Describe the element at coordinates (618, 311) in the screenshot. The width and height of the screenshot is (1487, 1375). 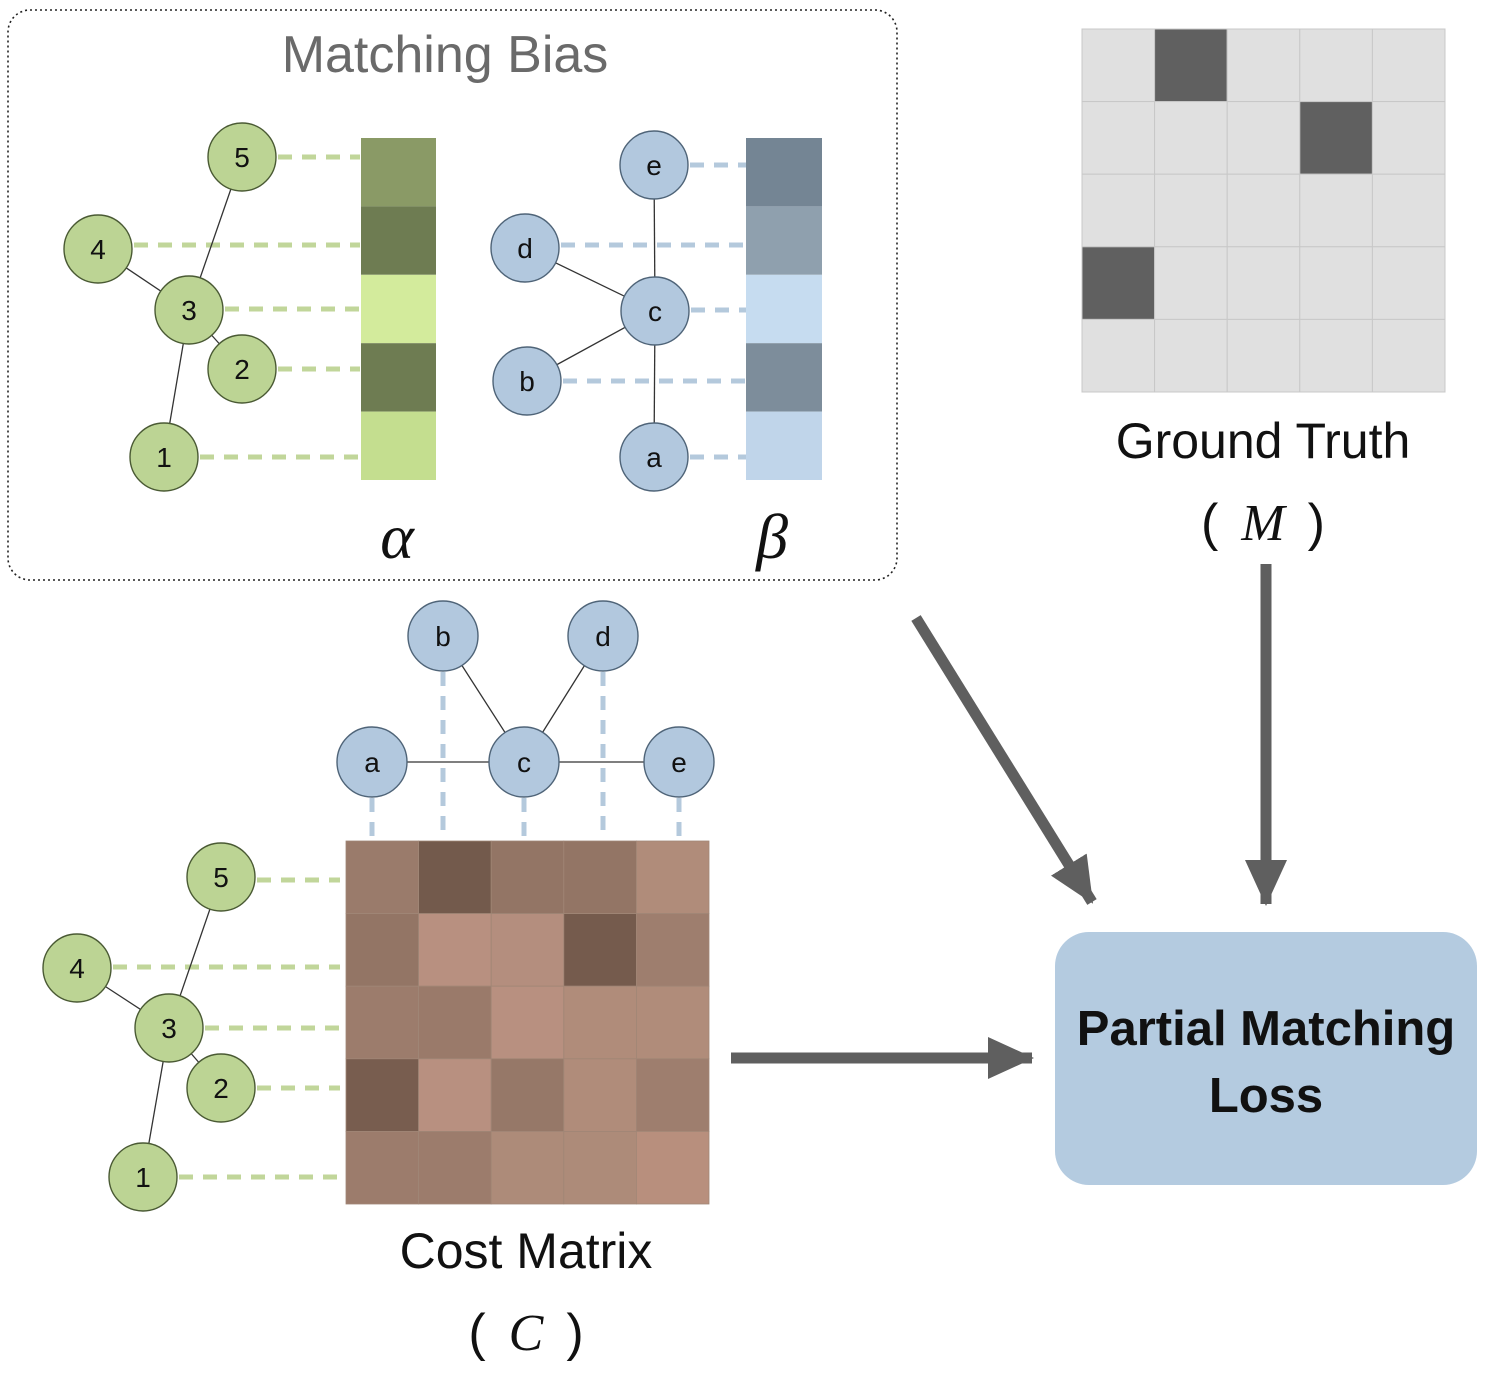
I see `blue-graph-top: a b c d e` at that location.